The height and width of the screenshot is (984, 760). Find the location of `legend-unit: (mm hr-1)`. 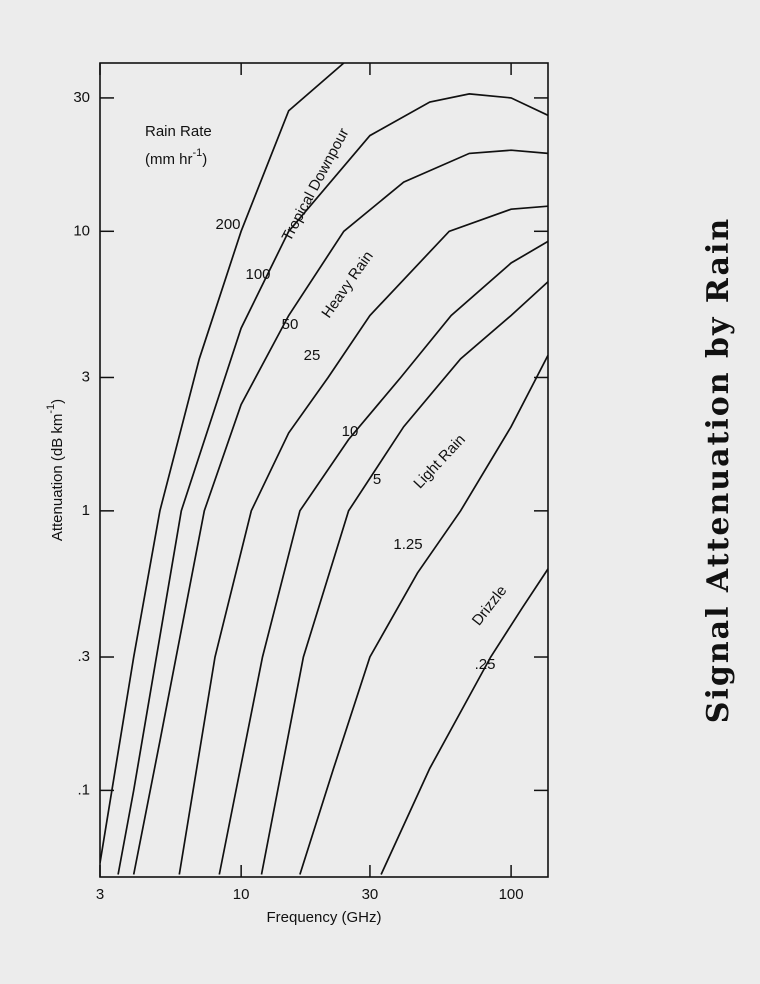

legend-unit: (mm hr-1) is located at coordinates (176, 157).